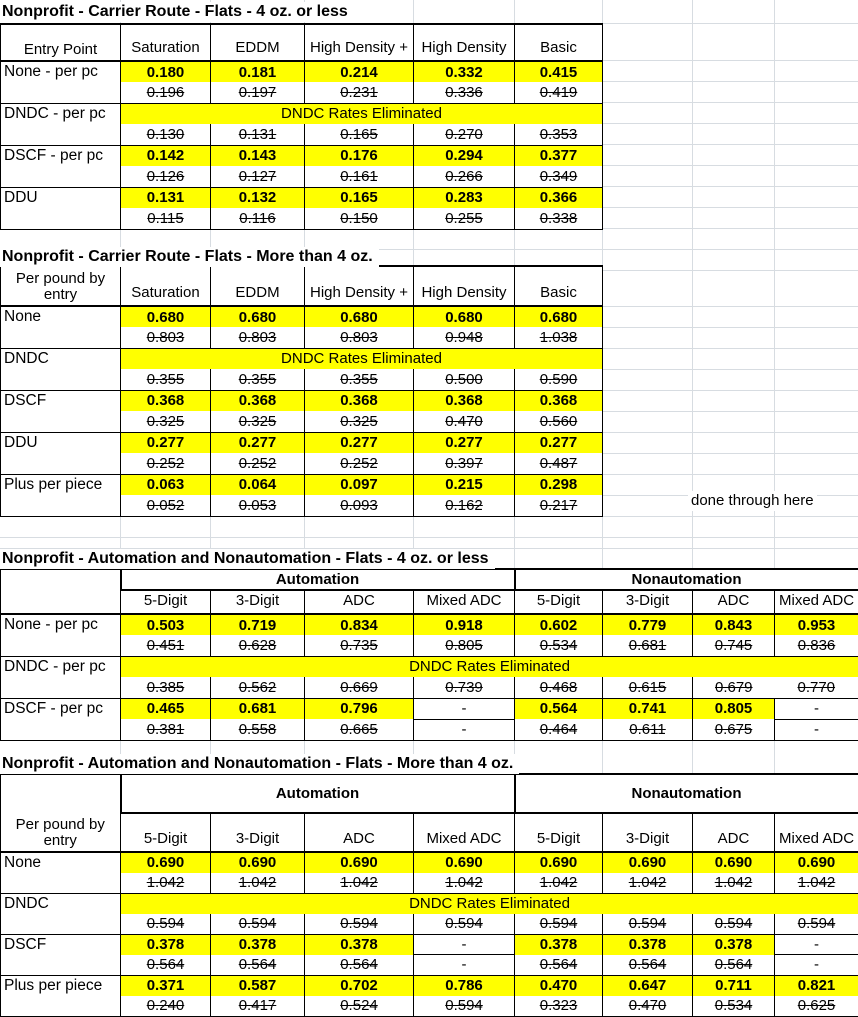 The height and width of the screenshot is (1017, 858). What do you see at coordinates (61, 124) in the screenshot?
I see `row-label: DNDC - per pc` at bounding box center [61, 124].